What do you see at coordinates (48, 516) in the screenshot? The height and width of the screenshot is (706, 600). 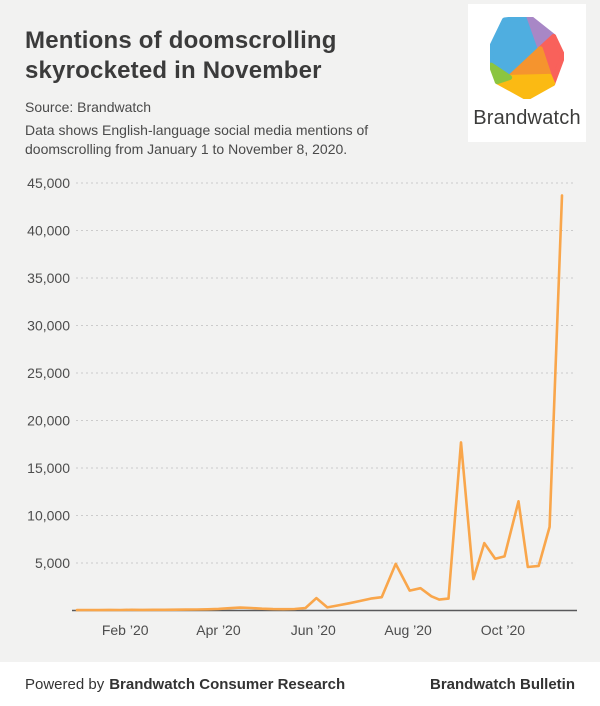 I see `y-axis-label: 10,000` at bounding box center [48, 516].